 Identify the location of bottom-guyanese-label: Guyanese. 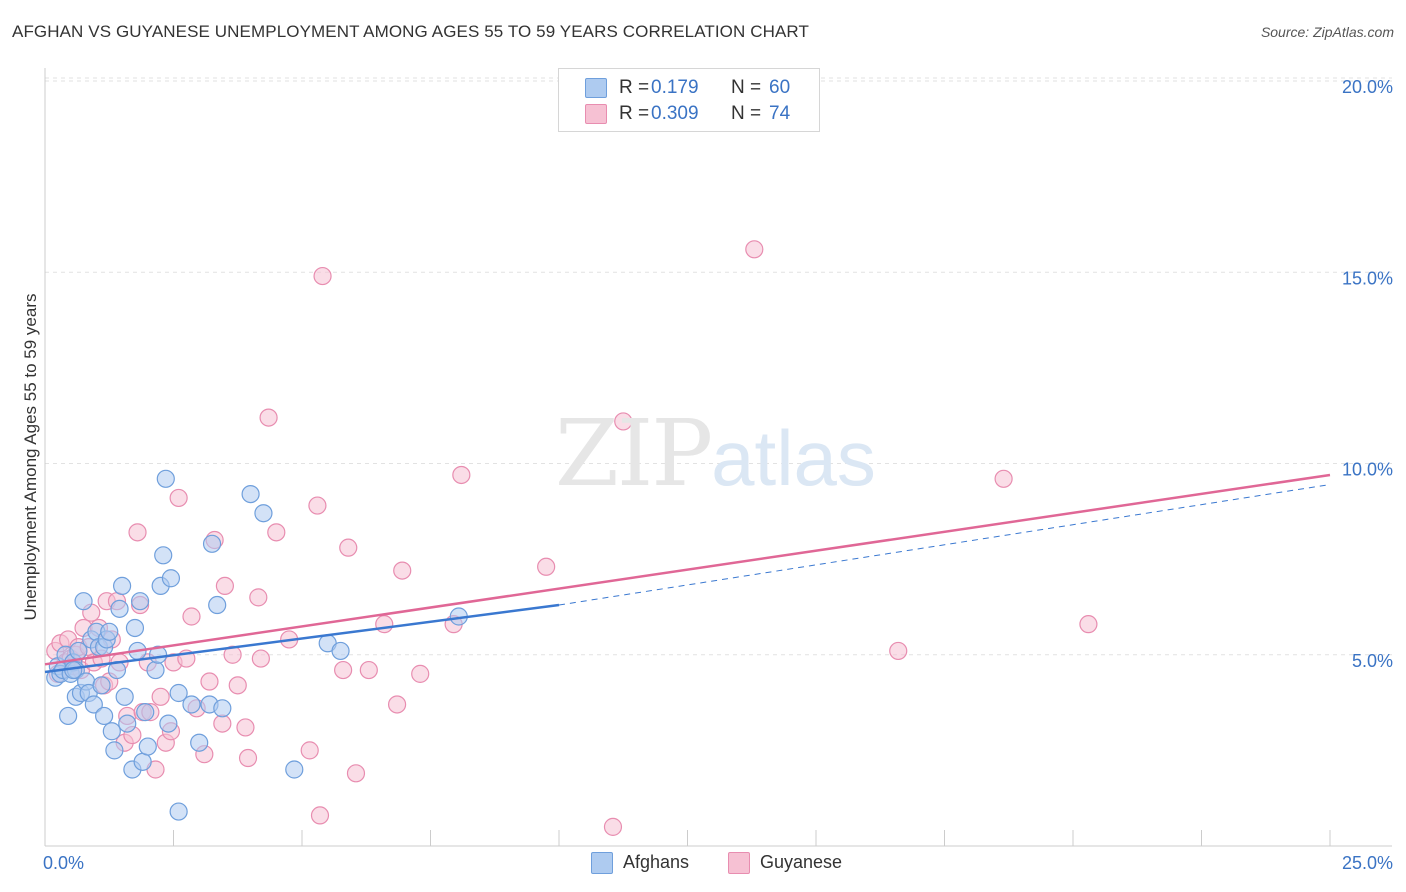
(801, 862).